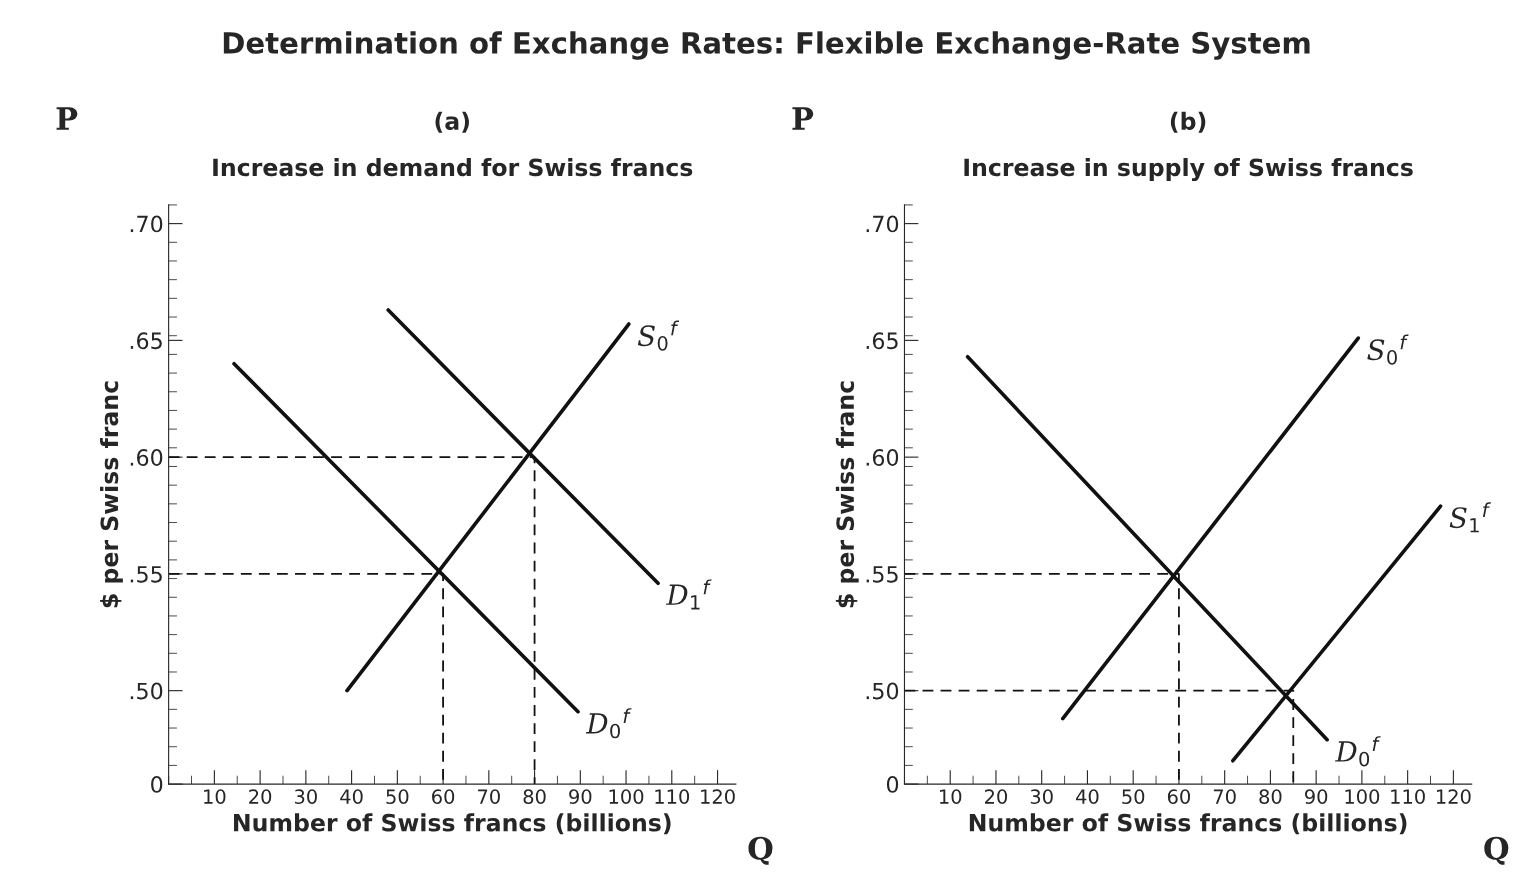 The height and width of the screenshot is (891, 1533). Describe the element at coordinates (766, 45) in the screenshot. I see `text: Determination of Exchange Rates: Flexible Exchange-Rate System` at that location.